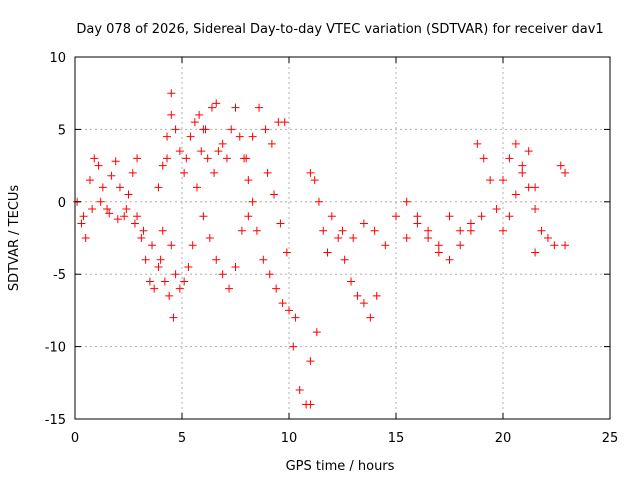 This screenshot has width=640, height=480. Describe the element at coordinates (182, 438) in the screenshot. I see `x-tick-label: 5` at that location.